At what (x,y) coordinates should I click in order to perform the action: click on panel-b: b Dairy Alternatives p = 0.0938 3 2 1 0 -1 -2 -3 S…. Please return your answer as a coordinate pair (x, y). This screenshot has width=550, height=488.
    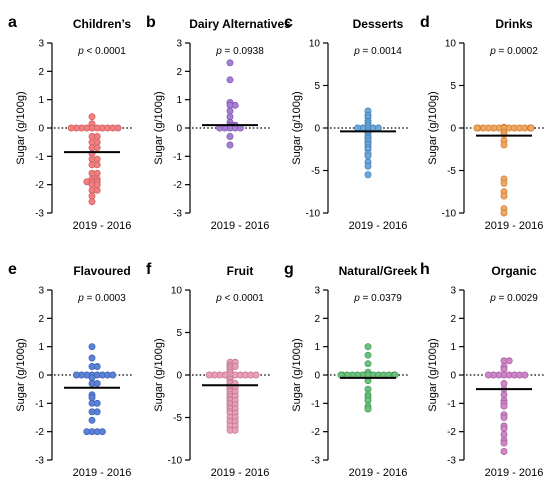
    Looking at the image, I should click on (218, 123).